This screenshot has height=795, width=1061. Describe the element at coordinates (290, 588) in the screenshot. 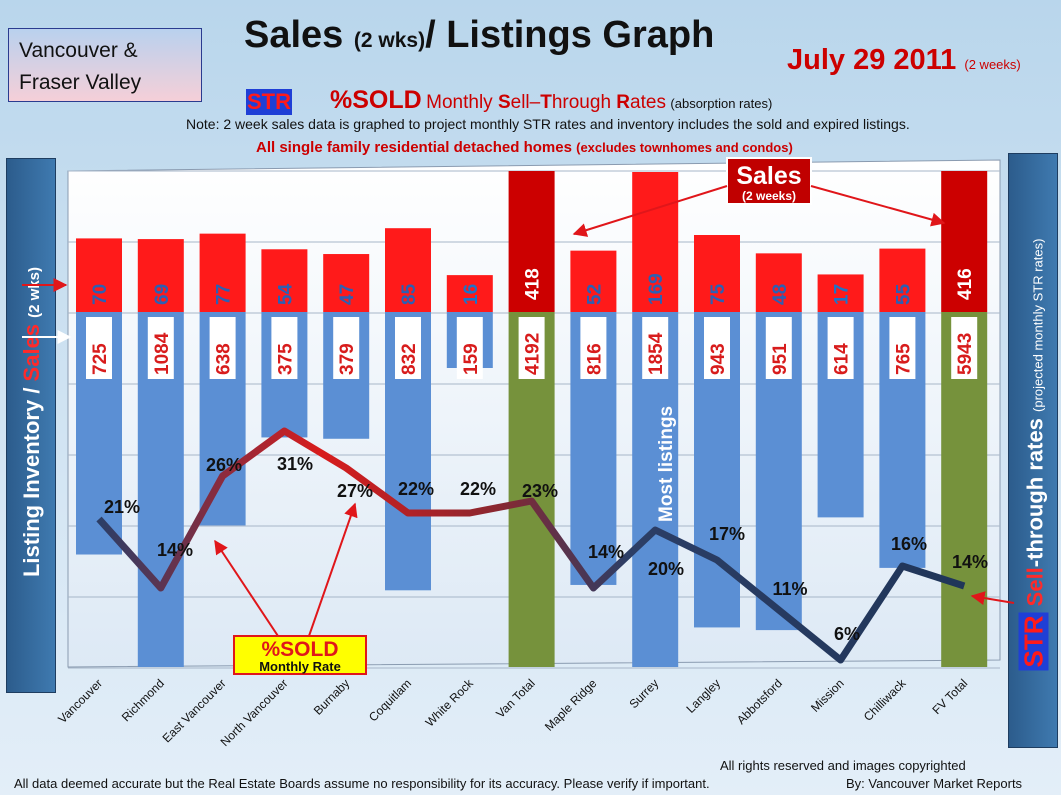

I see `sold-annotation: %SOLD Monthly Rate` at that location.